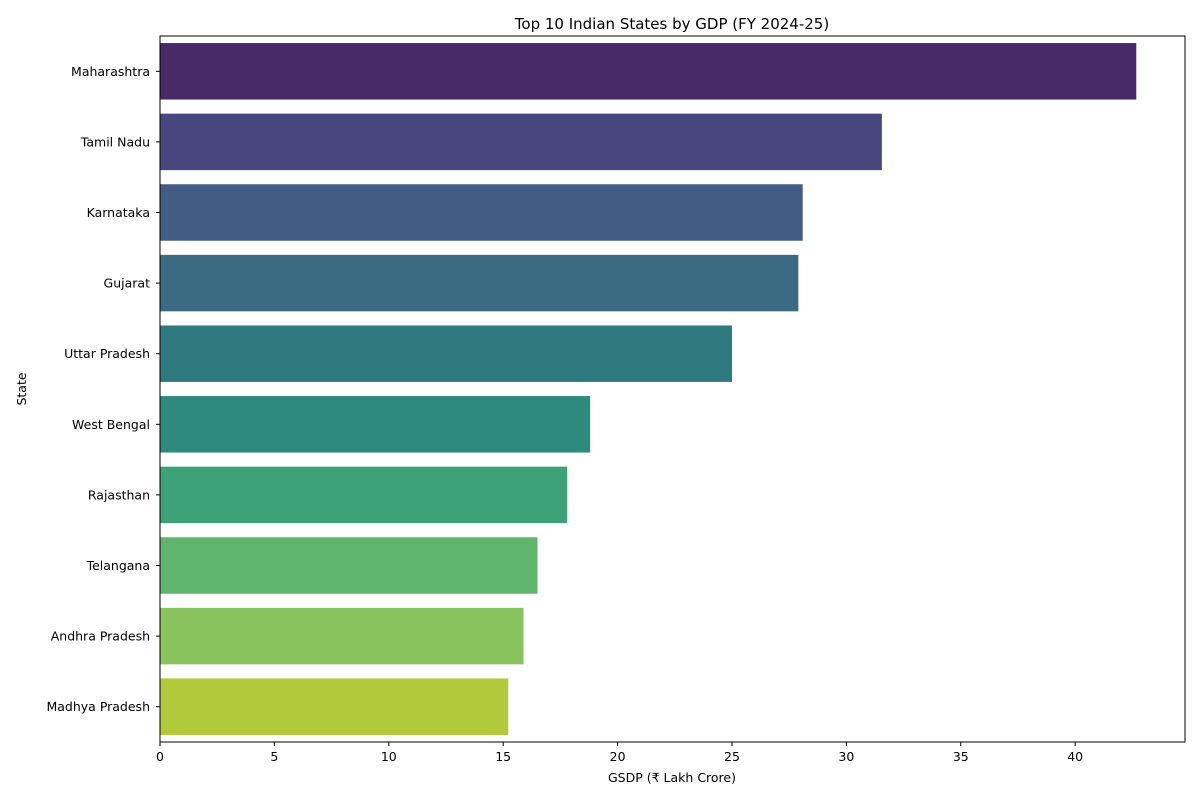 Image resolution: width=1200 pixels, height=800 pixels. What do you see at coordinates (846, 756) in the screenshot?
I see `x-tick-label-30: 30` at bounding box center [846, 756].